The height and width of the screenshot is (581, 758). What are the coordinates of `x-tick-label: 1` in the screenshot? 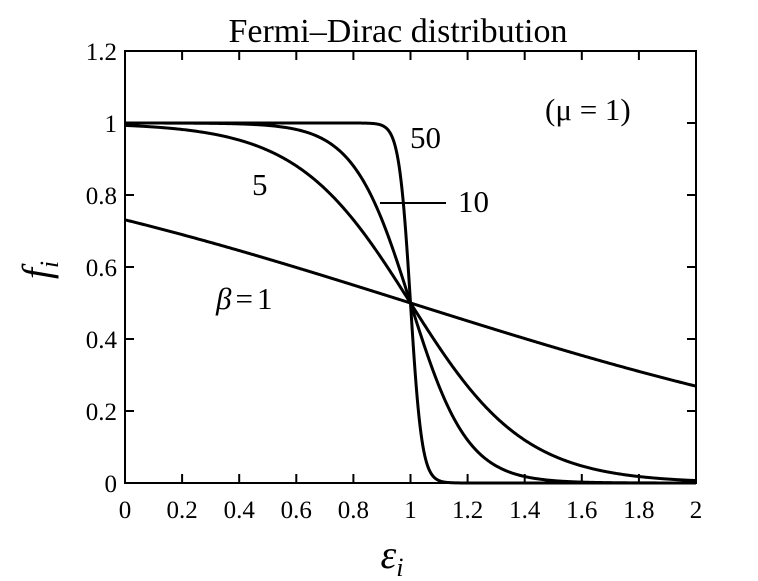 It's located at (410, 510).